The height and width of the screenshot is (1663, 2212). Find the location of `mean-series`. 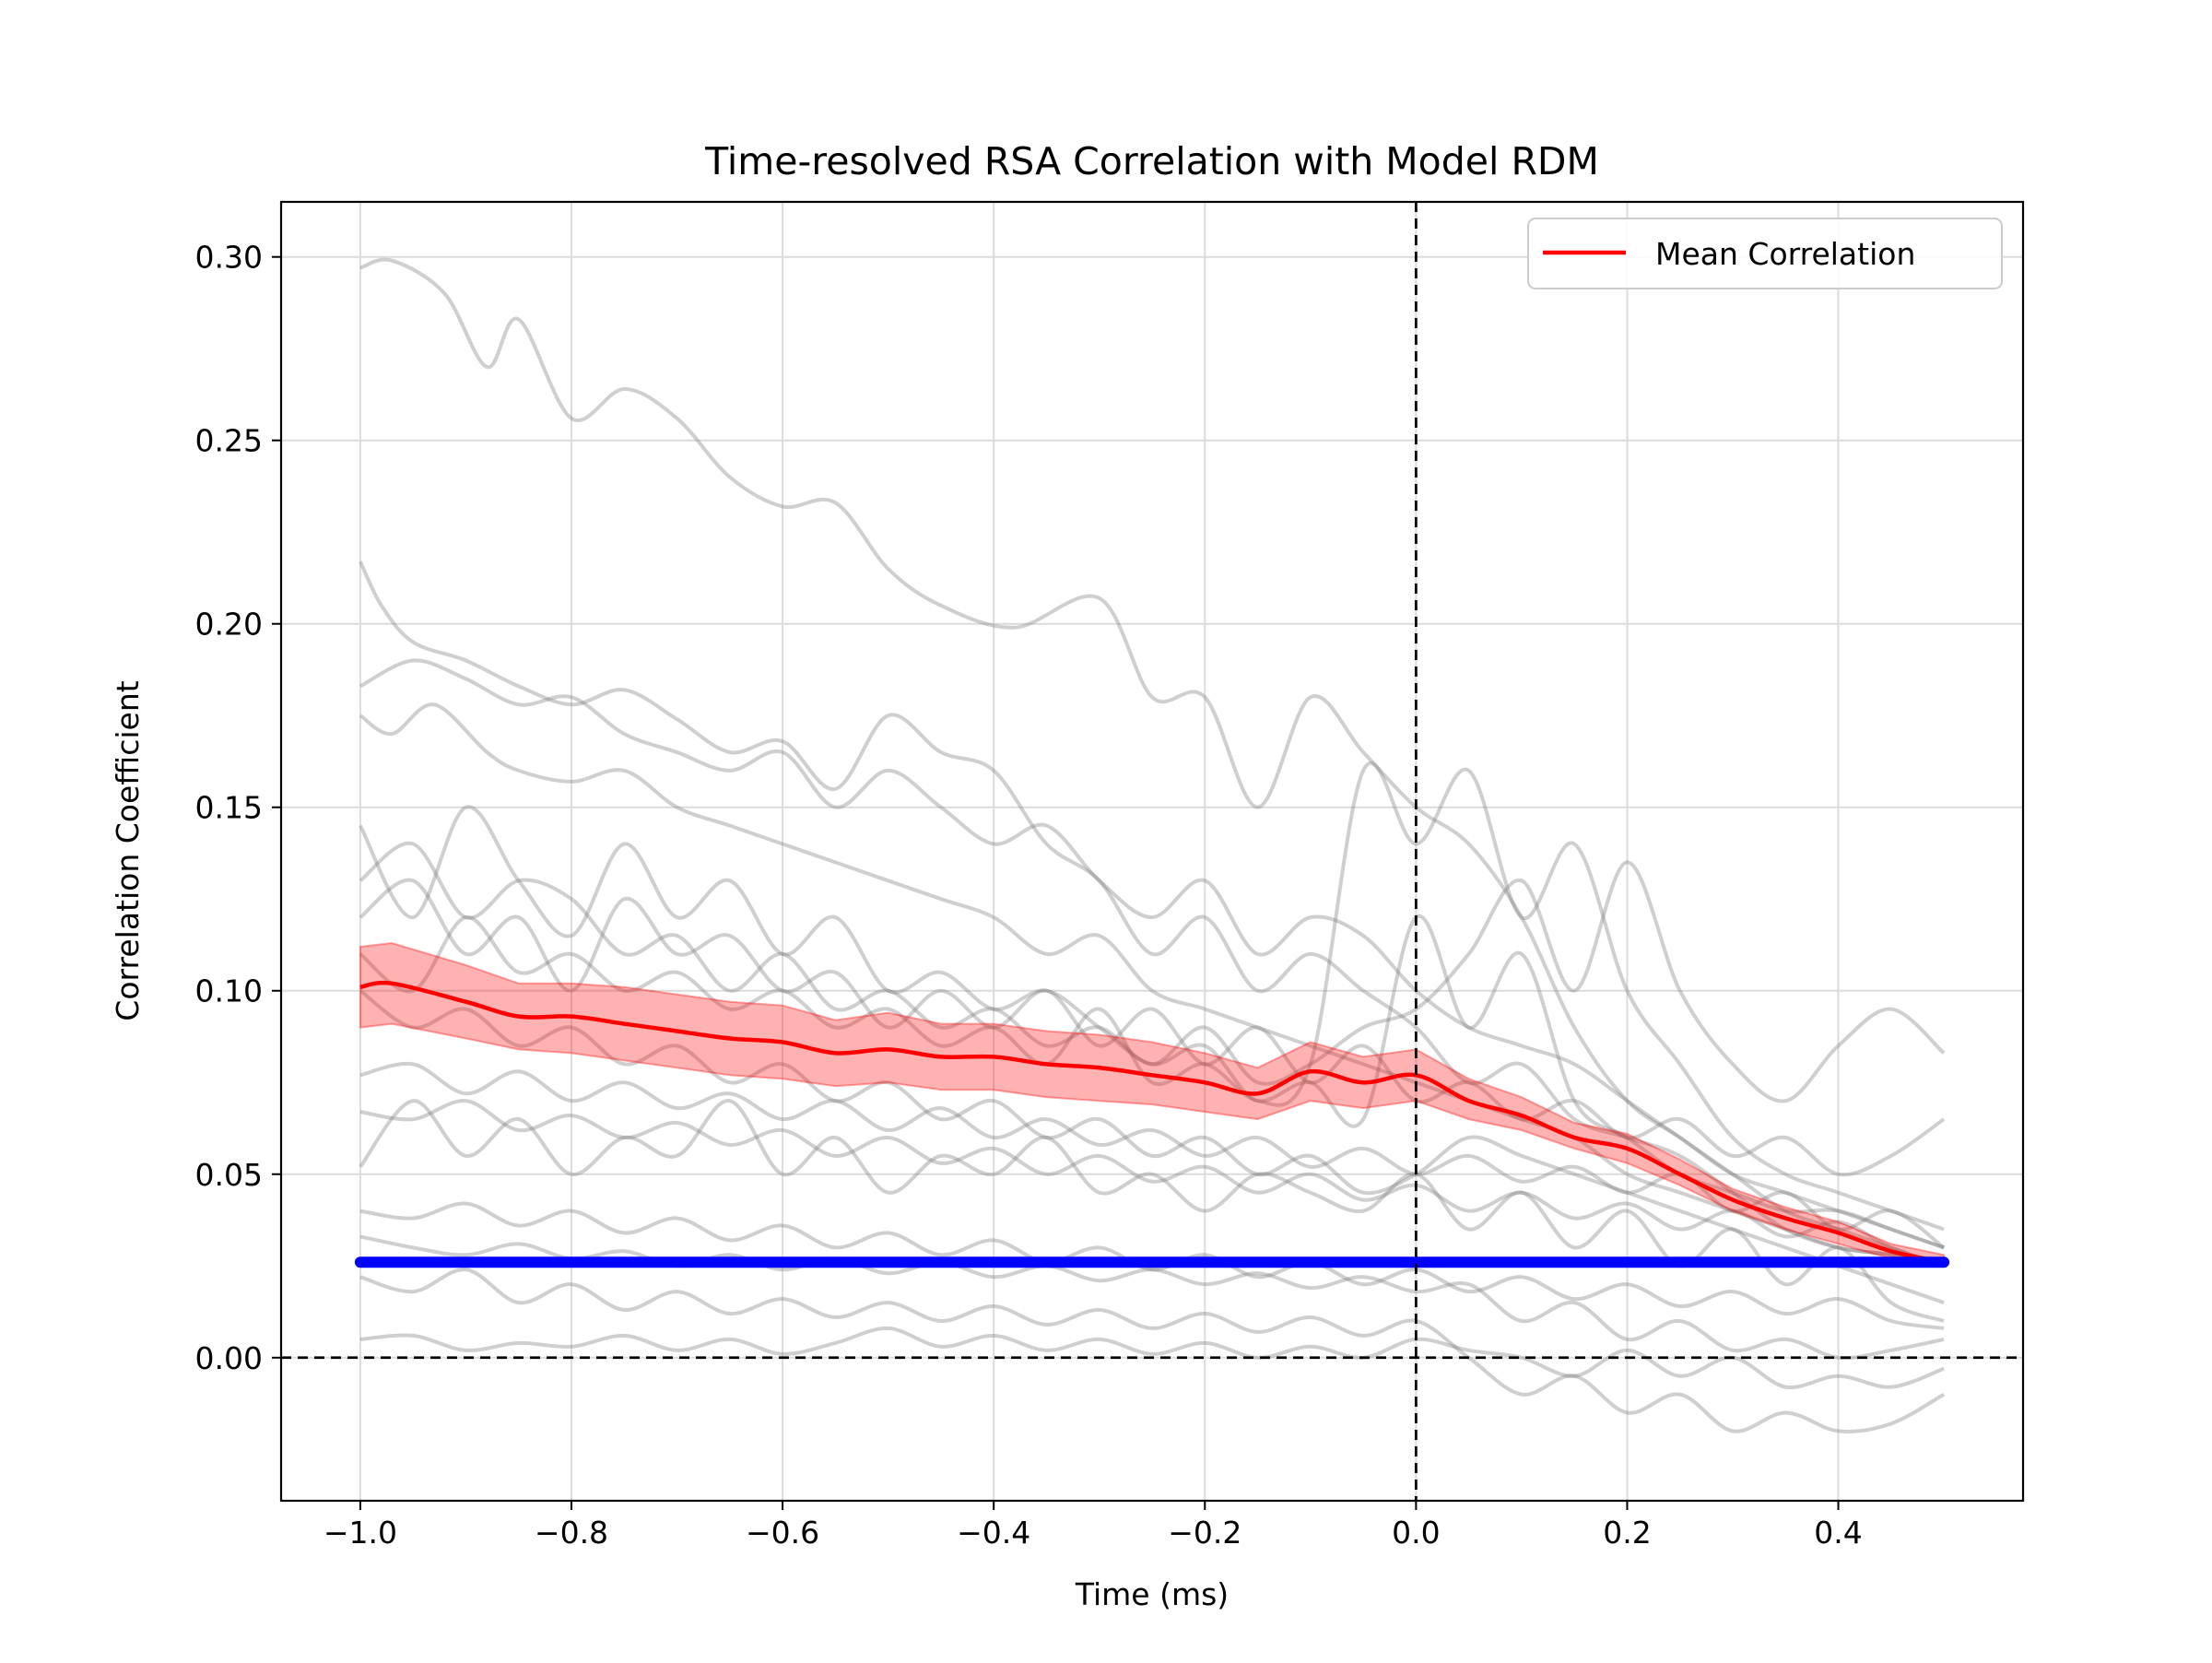

mean-series is located at coordinates (1152, 1122).